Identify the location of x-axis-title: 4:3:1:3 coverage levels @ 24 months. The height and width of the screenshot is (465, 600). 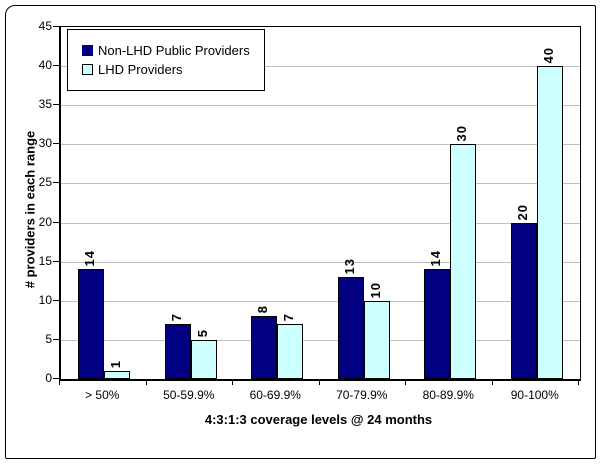
(318, 419).